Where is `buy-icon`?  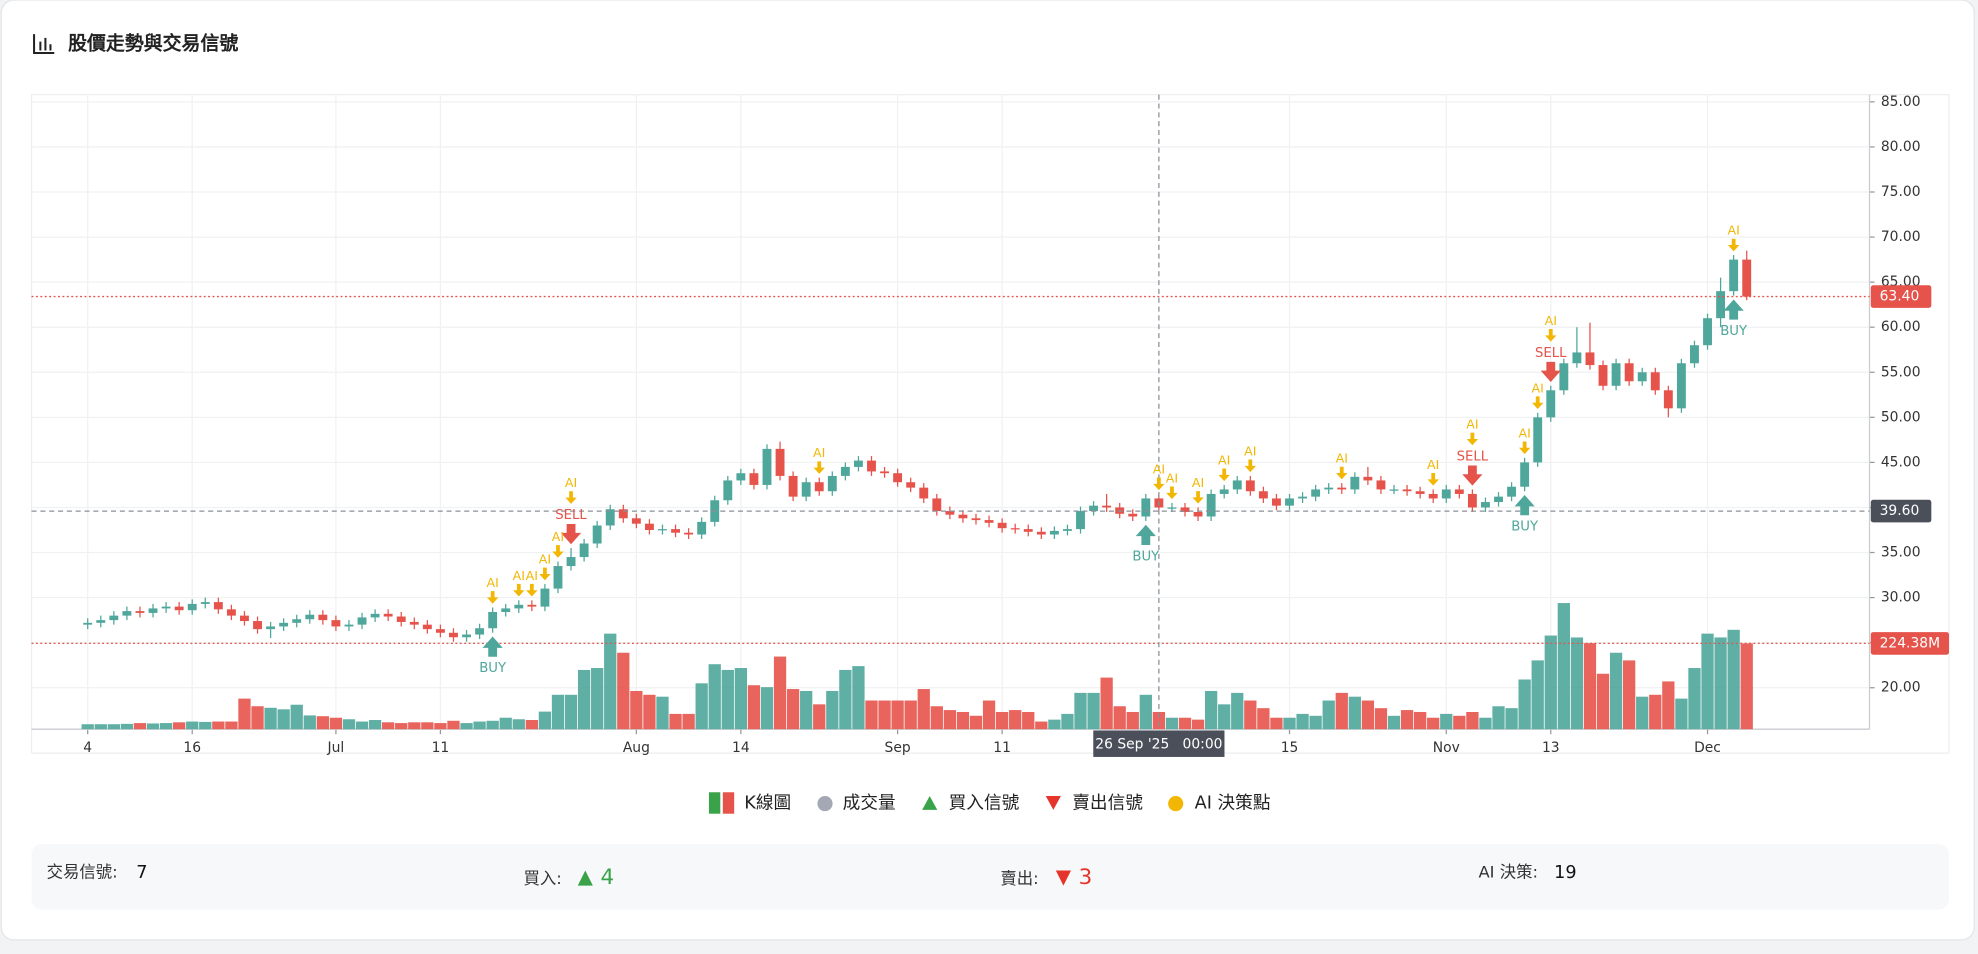 buy-icon is located at coordinates (585, 878).